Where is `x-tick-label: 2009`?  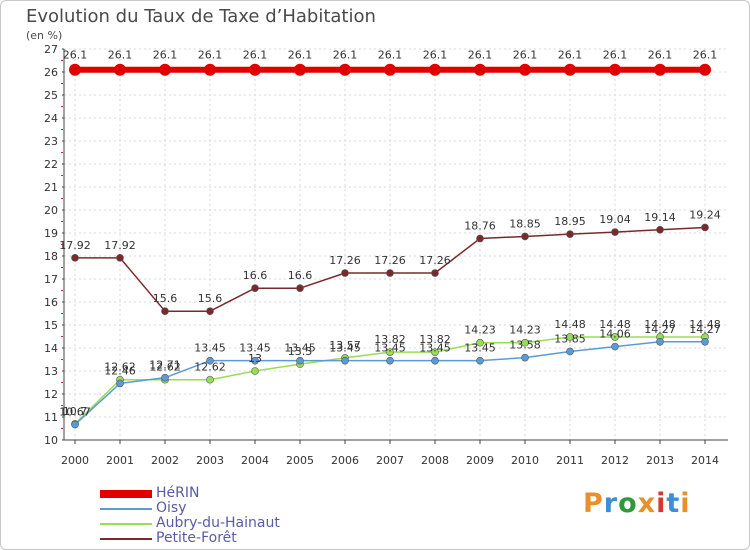
x-tick-label: 2009 is located at coordinates (480, 460).